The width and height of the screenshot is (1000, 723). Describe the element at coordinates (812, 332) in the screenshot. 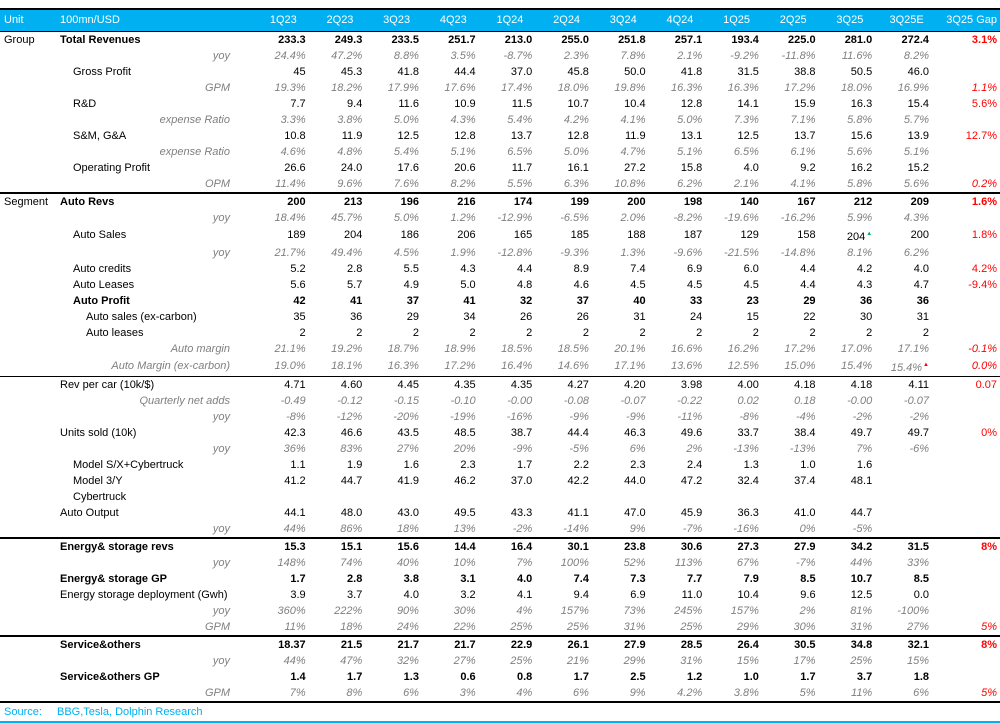

I see `cell-2q25: 2` at that location.